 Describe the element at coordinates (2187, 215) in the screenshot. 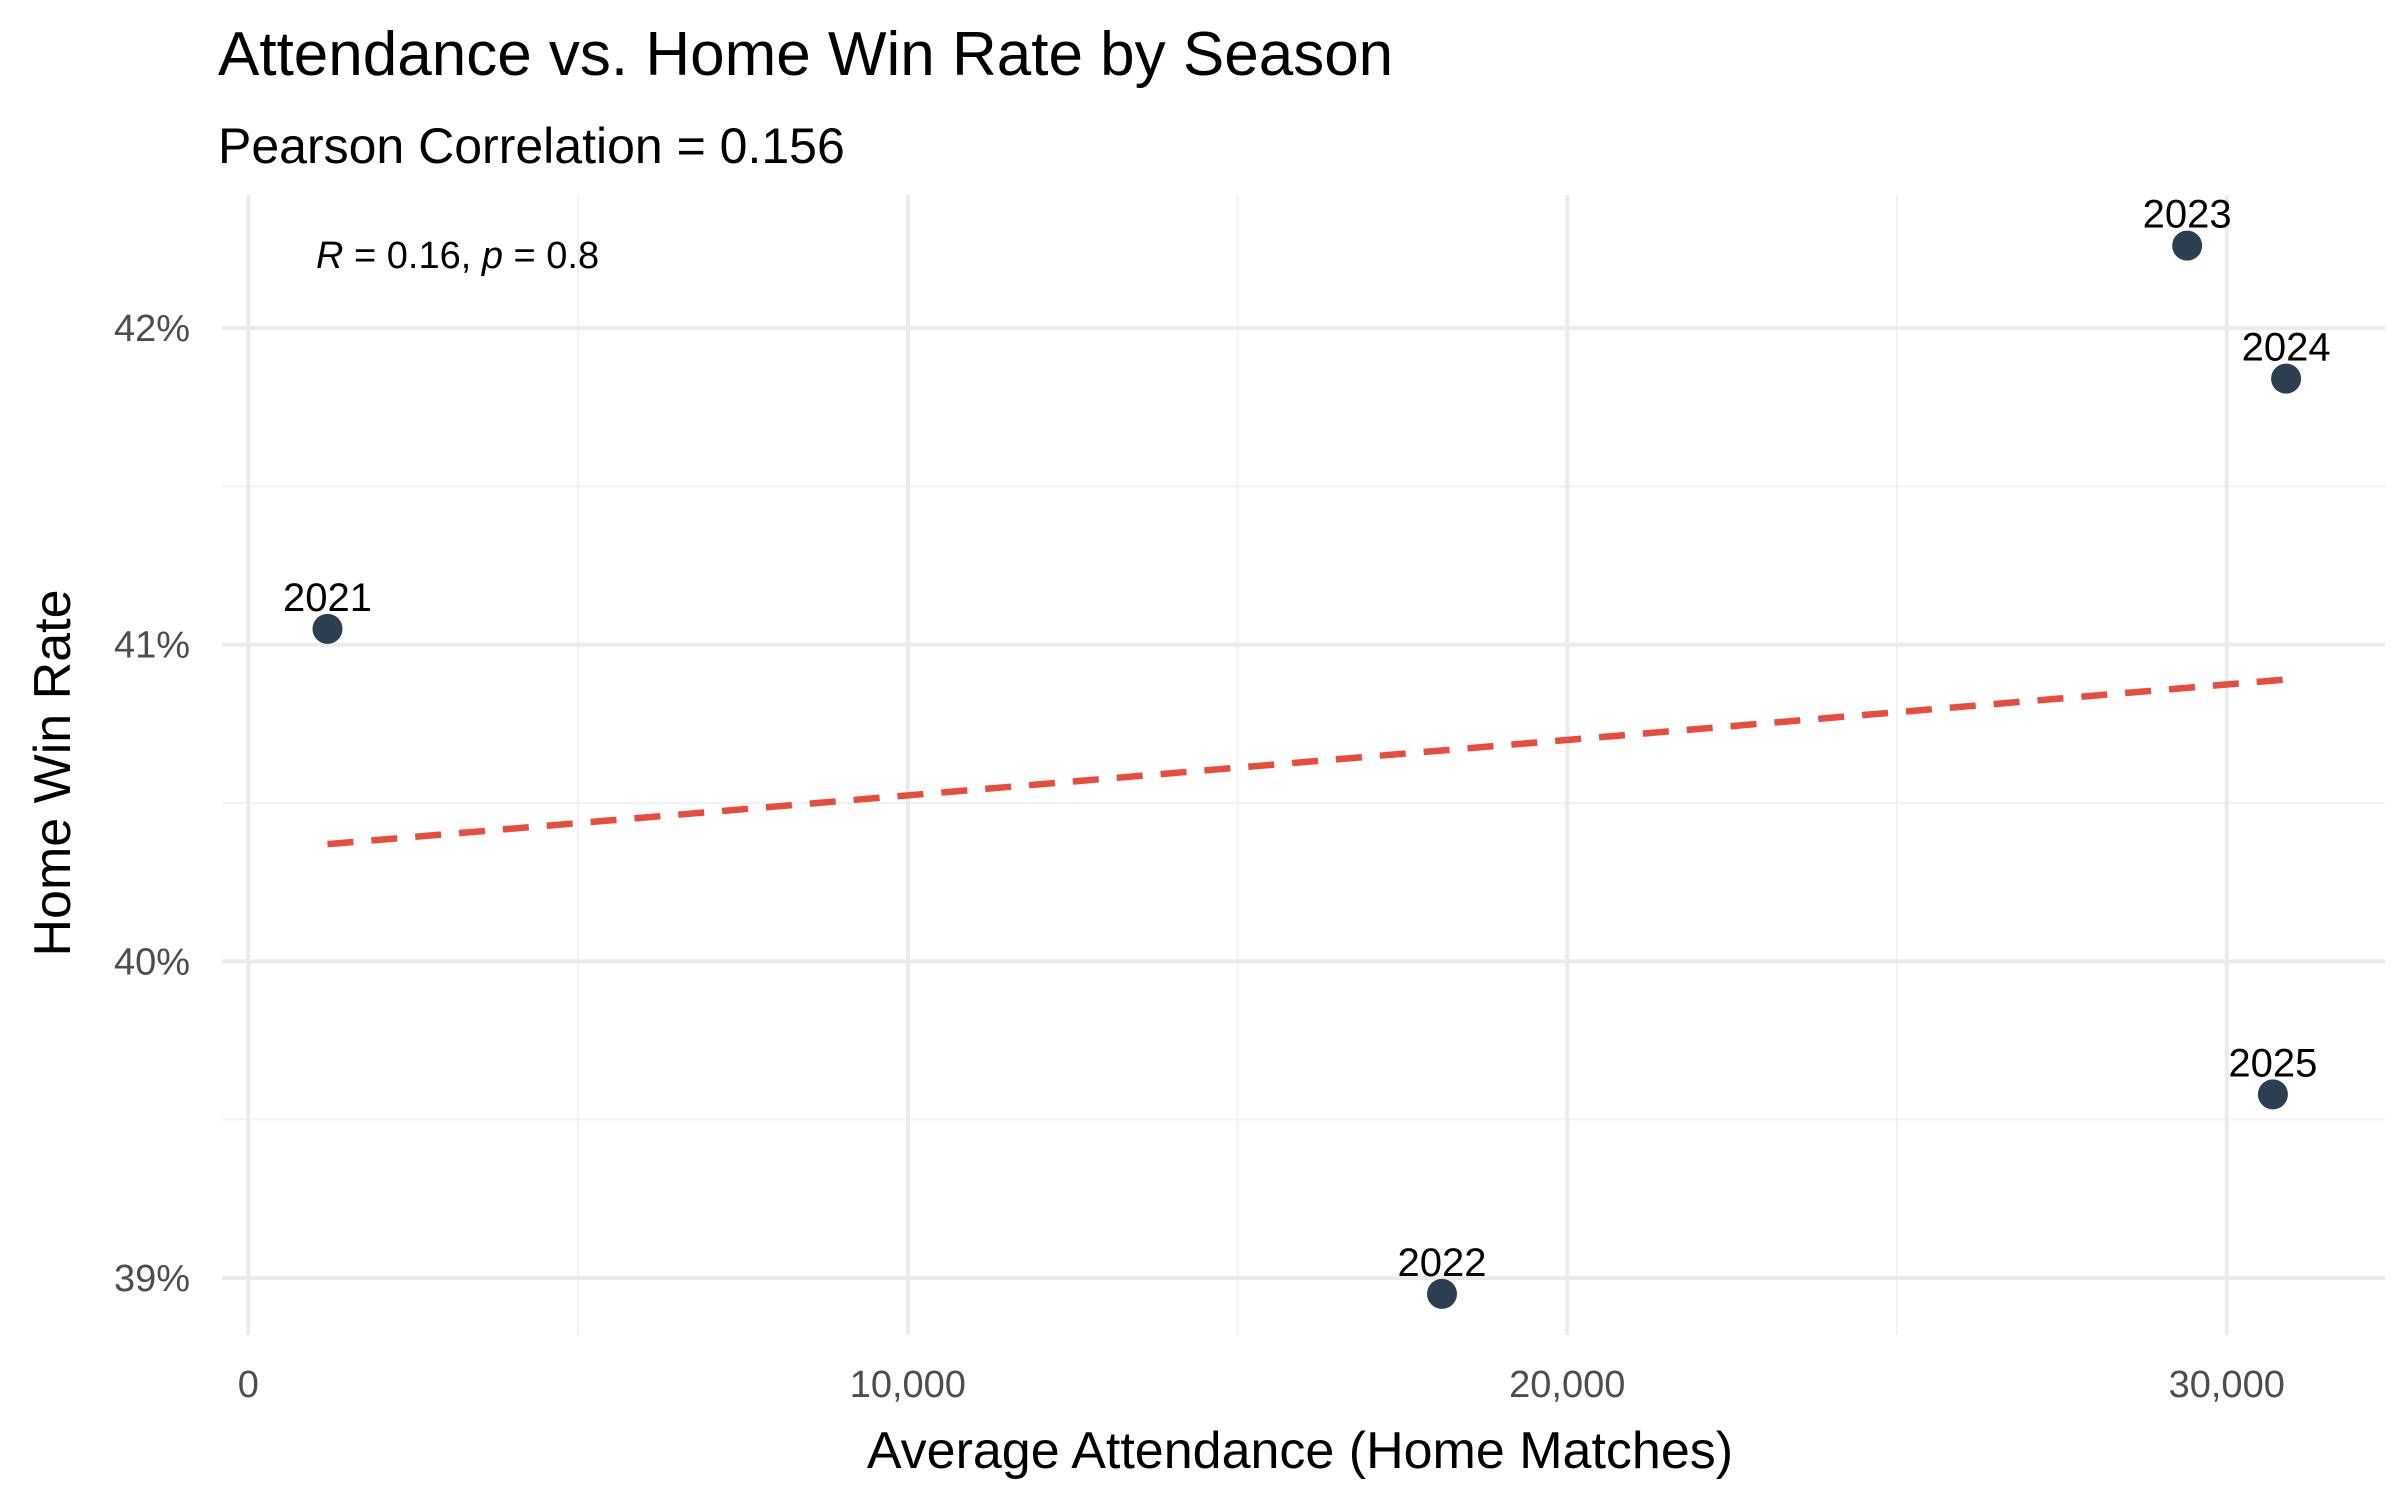

I see `point-label: 2023` at that location.